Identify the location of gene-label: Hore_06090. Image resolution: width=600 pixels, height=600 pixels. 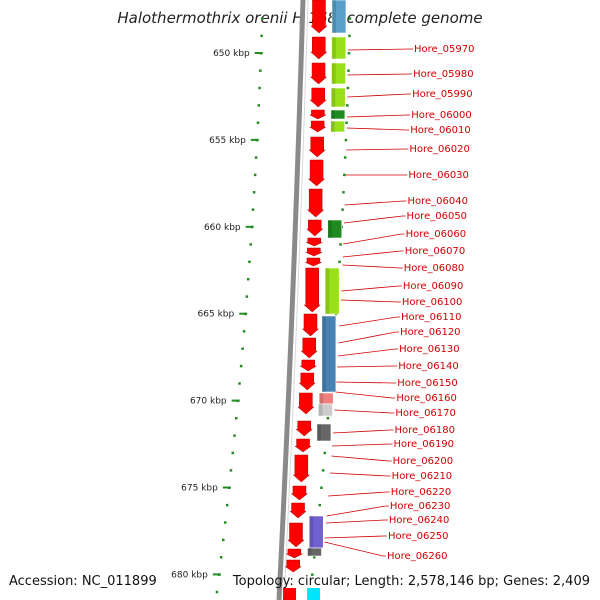
(433, 286).